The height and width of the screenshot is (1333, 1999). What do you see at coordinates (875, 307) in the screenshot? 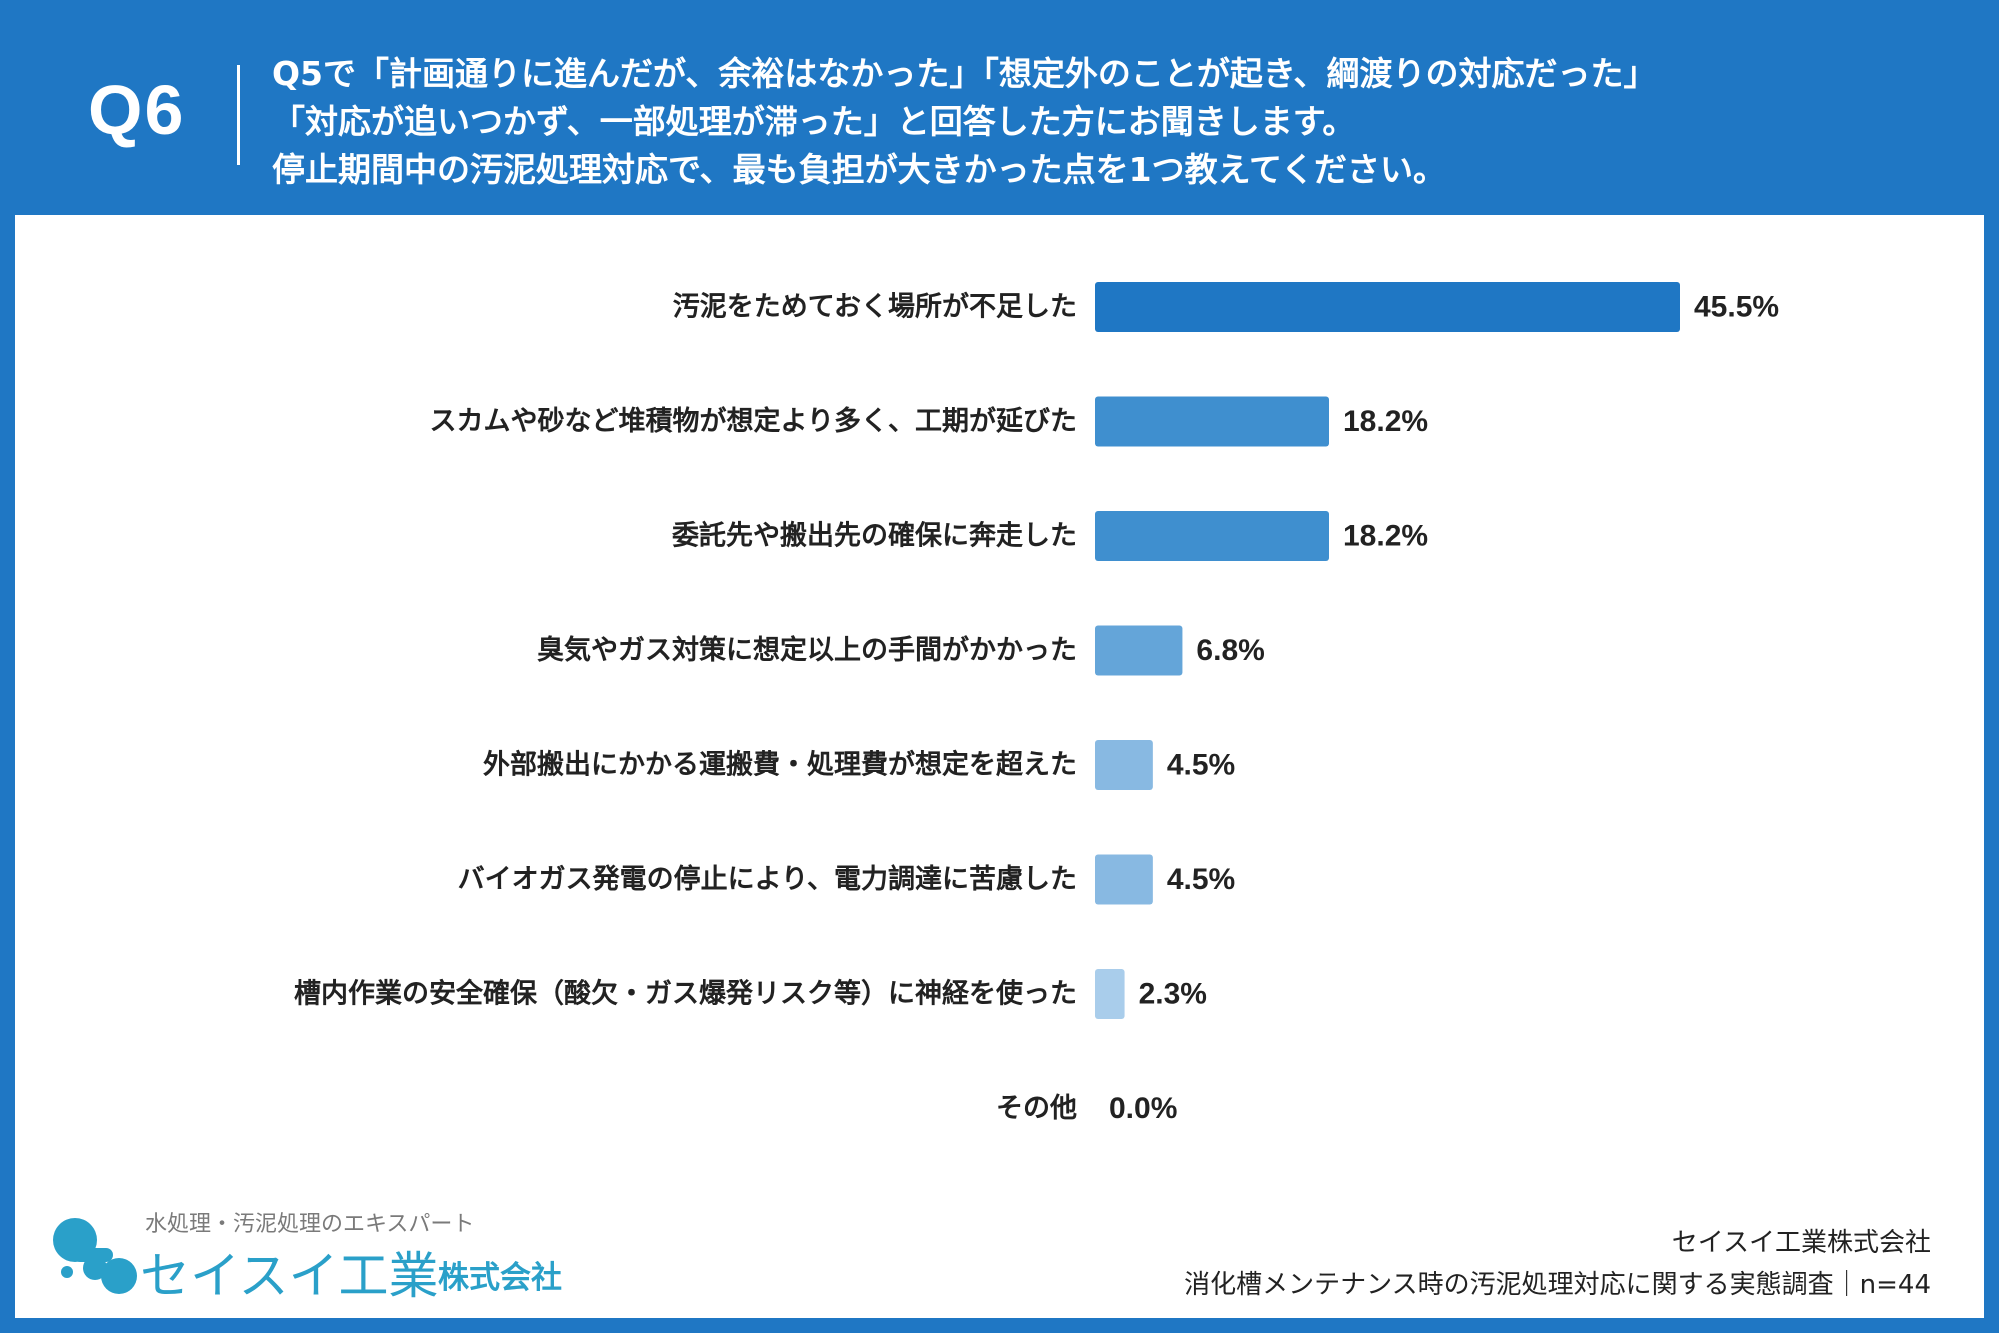
I see `category-label: 汚泥をためておく場所が不足した` at bounding box center [875, 307].